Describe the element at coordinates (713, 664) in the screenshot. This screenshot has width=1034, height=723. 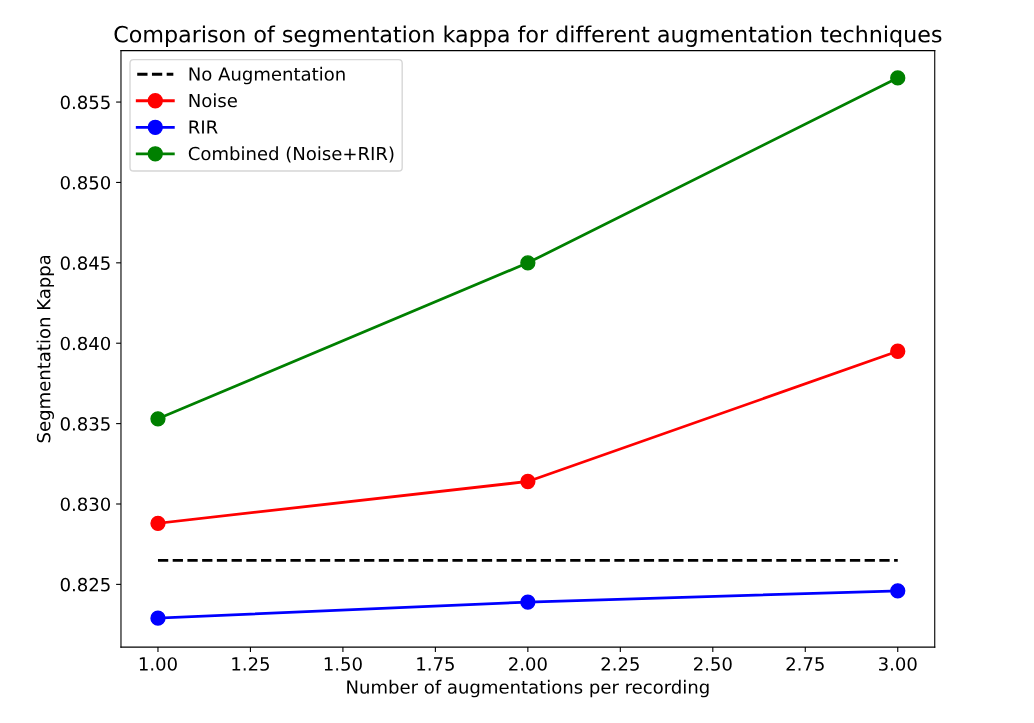
I see `x-tick-label: 2.50` at that location.